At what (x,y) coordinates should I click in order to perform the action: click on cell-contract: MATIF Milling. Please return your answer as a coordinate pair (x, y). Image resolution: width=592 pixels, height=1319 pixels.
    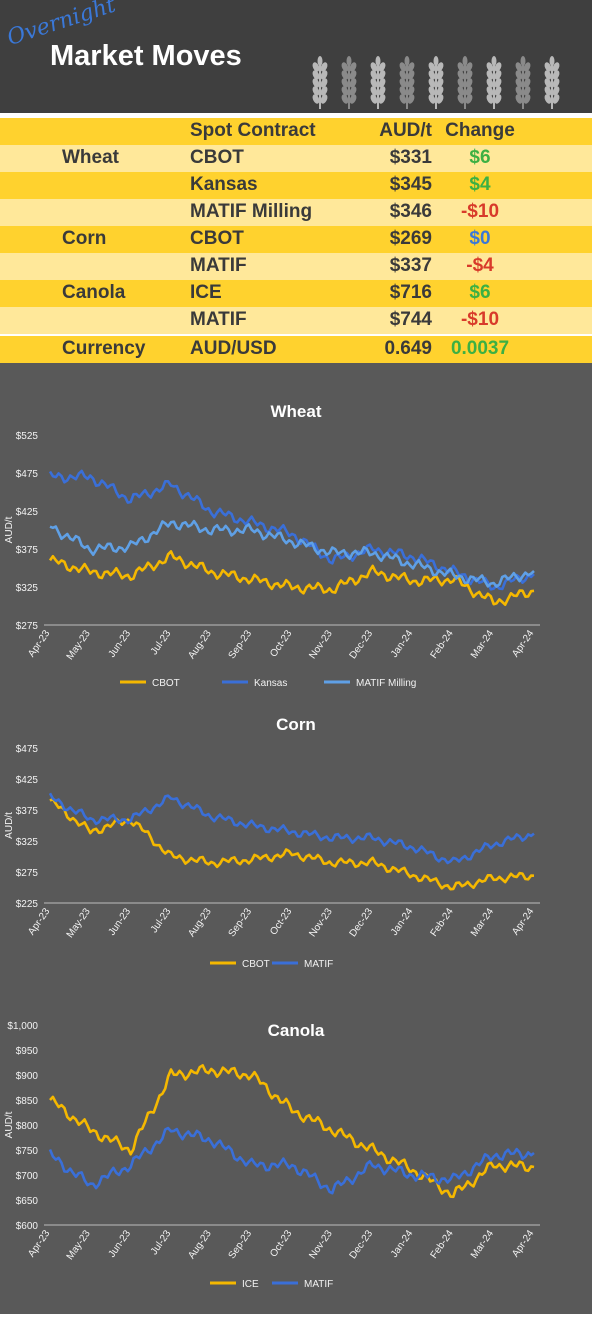
    Looking at the image, I should click on (251, 211).